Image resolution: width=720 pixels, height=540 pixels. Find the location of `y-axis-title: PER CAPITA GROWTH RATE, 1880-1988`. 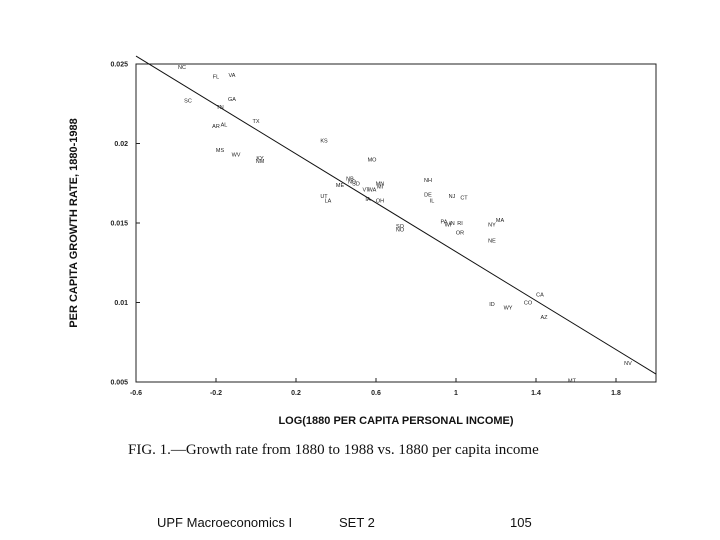

y-axis-title: PER CAPITA GROWTH RATE, 1880-1988 is located at coordinates (74, 222).